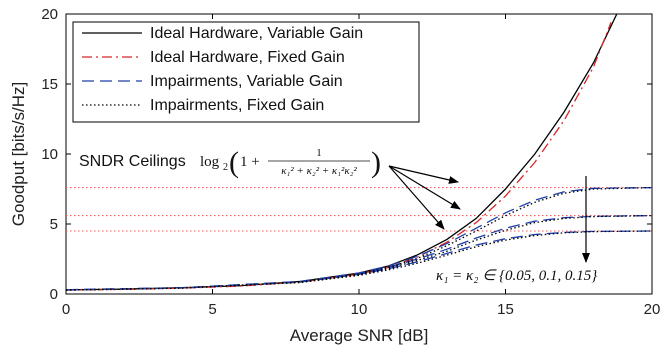 Image resolution: width=670 pixels, height=349 pixels. I want to click on legend-label: Ideal Hardware, Fixed Gain, so click(247, 57).